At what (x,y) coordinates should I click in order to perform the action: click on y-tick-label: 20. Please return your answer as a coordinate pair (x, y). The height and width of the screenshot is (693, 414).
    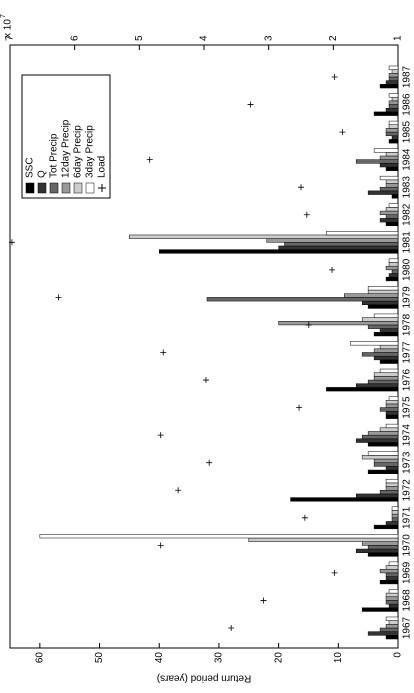
    Looking at the image, I should click on (278, 658).